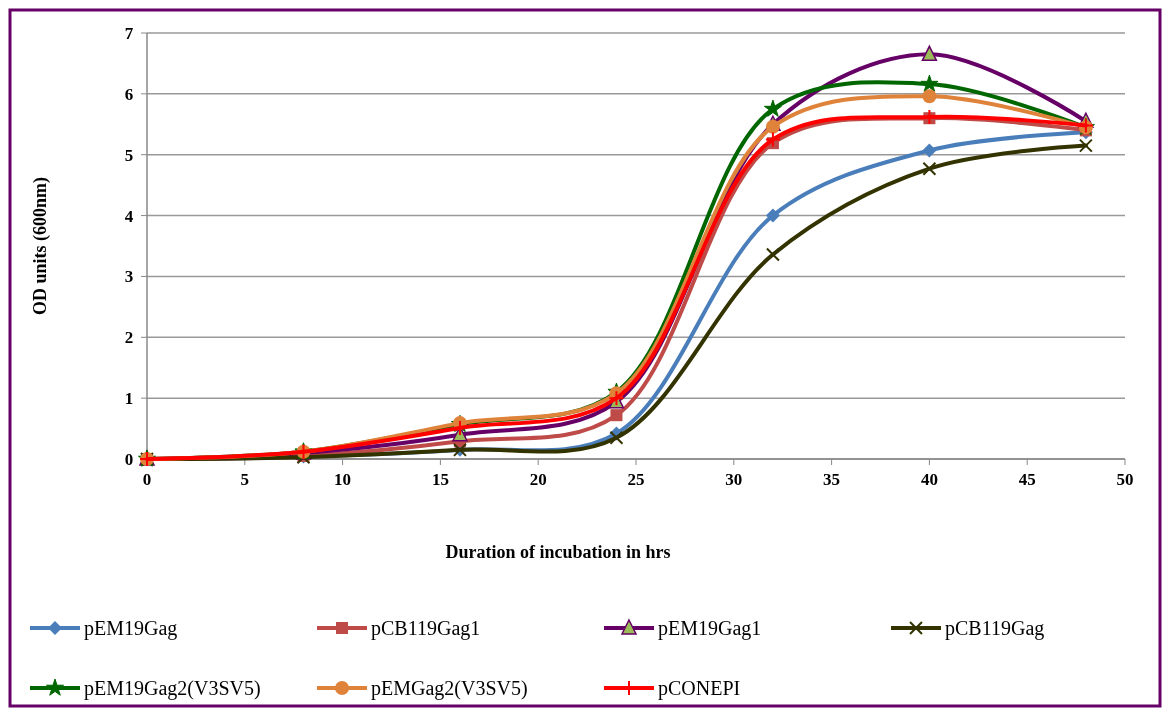 The height and width of the screenshot is (717, 1170). What do you see at coordinates (129, 338) in the screenshot?
I see `y-tick-label: 2` at bounding box center [129, 338].